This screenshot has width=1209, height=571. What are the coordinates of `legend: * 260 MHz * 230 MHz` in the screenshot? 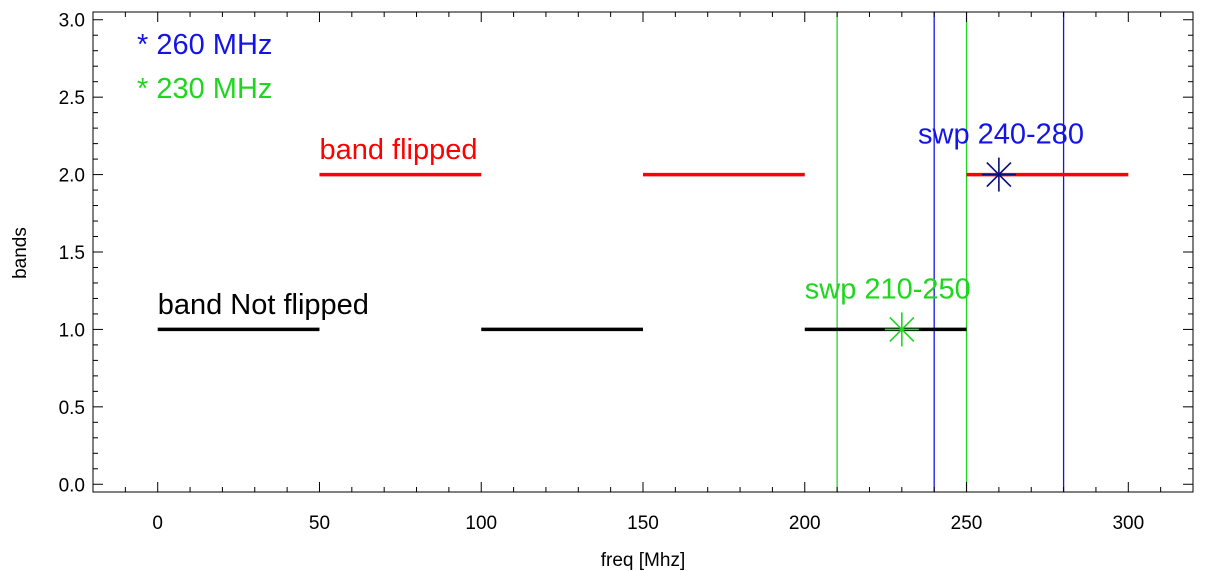 It's located at (204, 67).